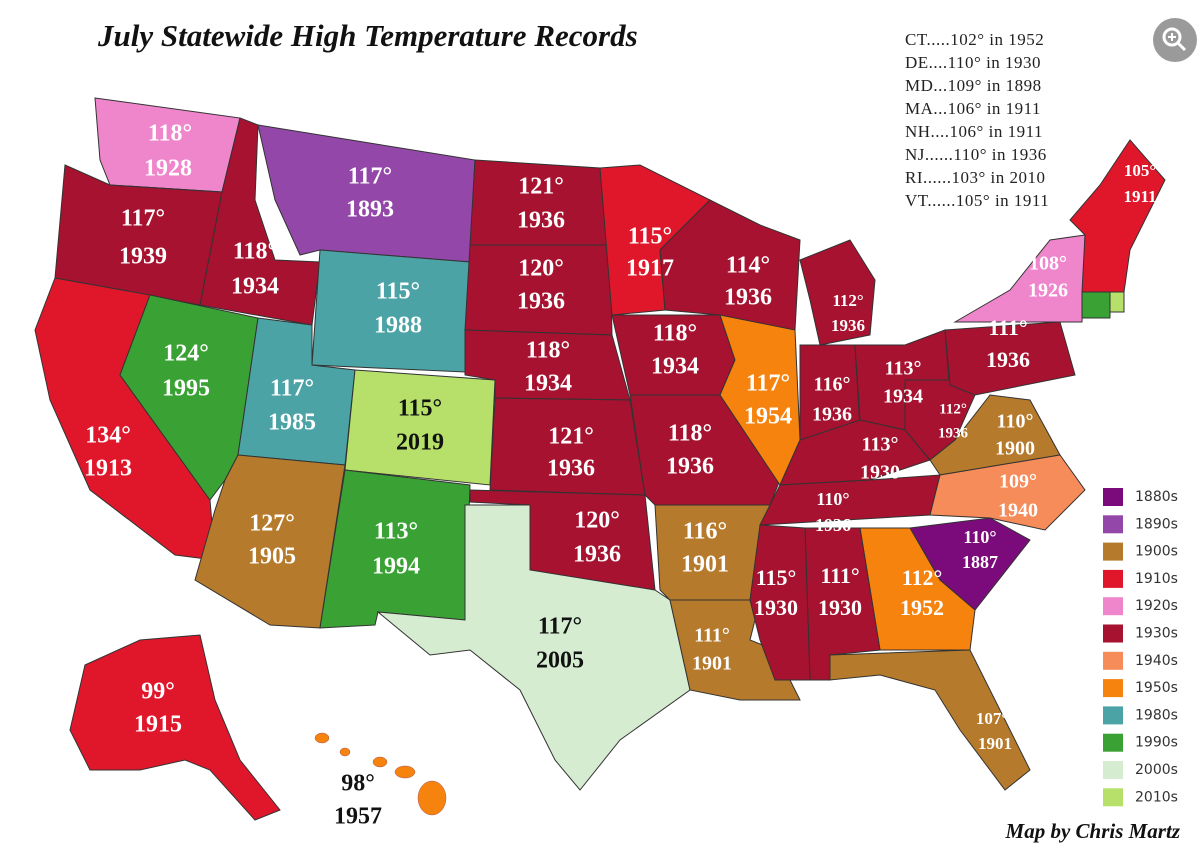  I want to click on zoom-circle, so click(1175, 40).